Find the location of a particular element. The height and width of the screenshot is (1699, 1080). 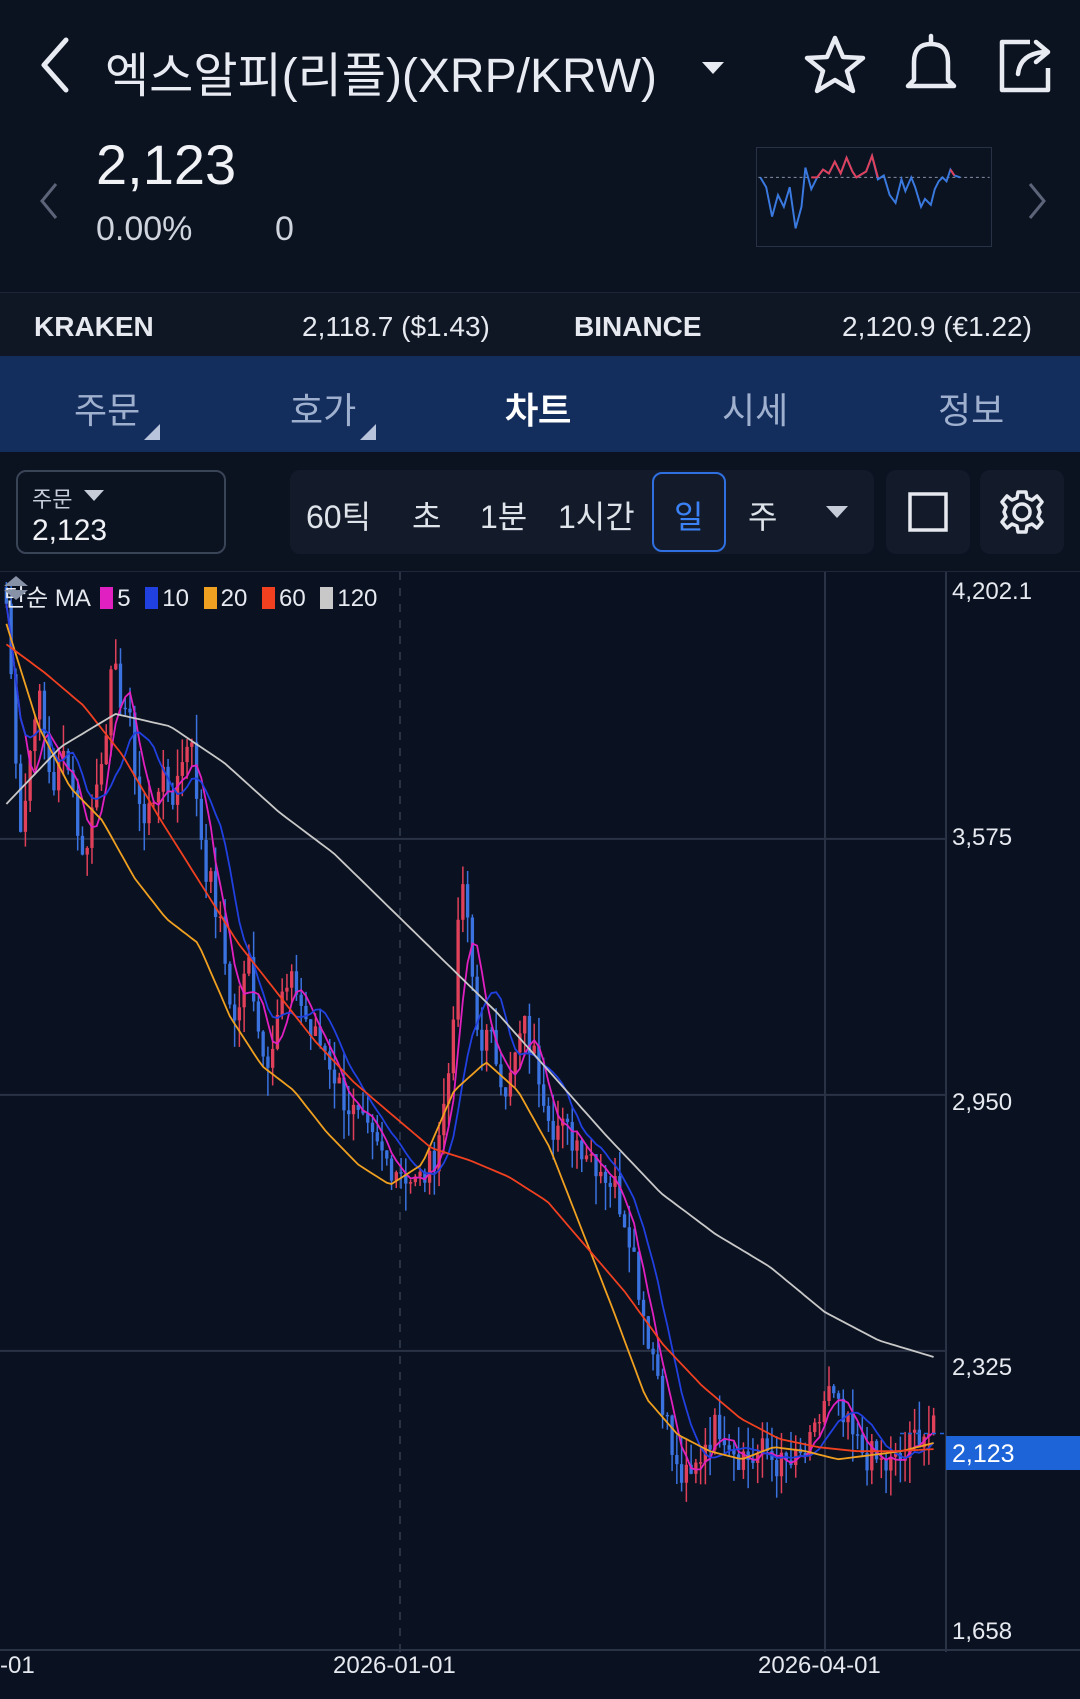

settings-button is located at coordinates (1022, 512).